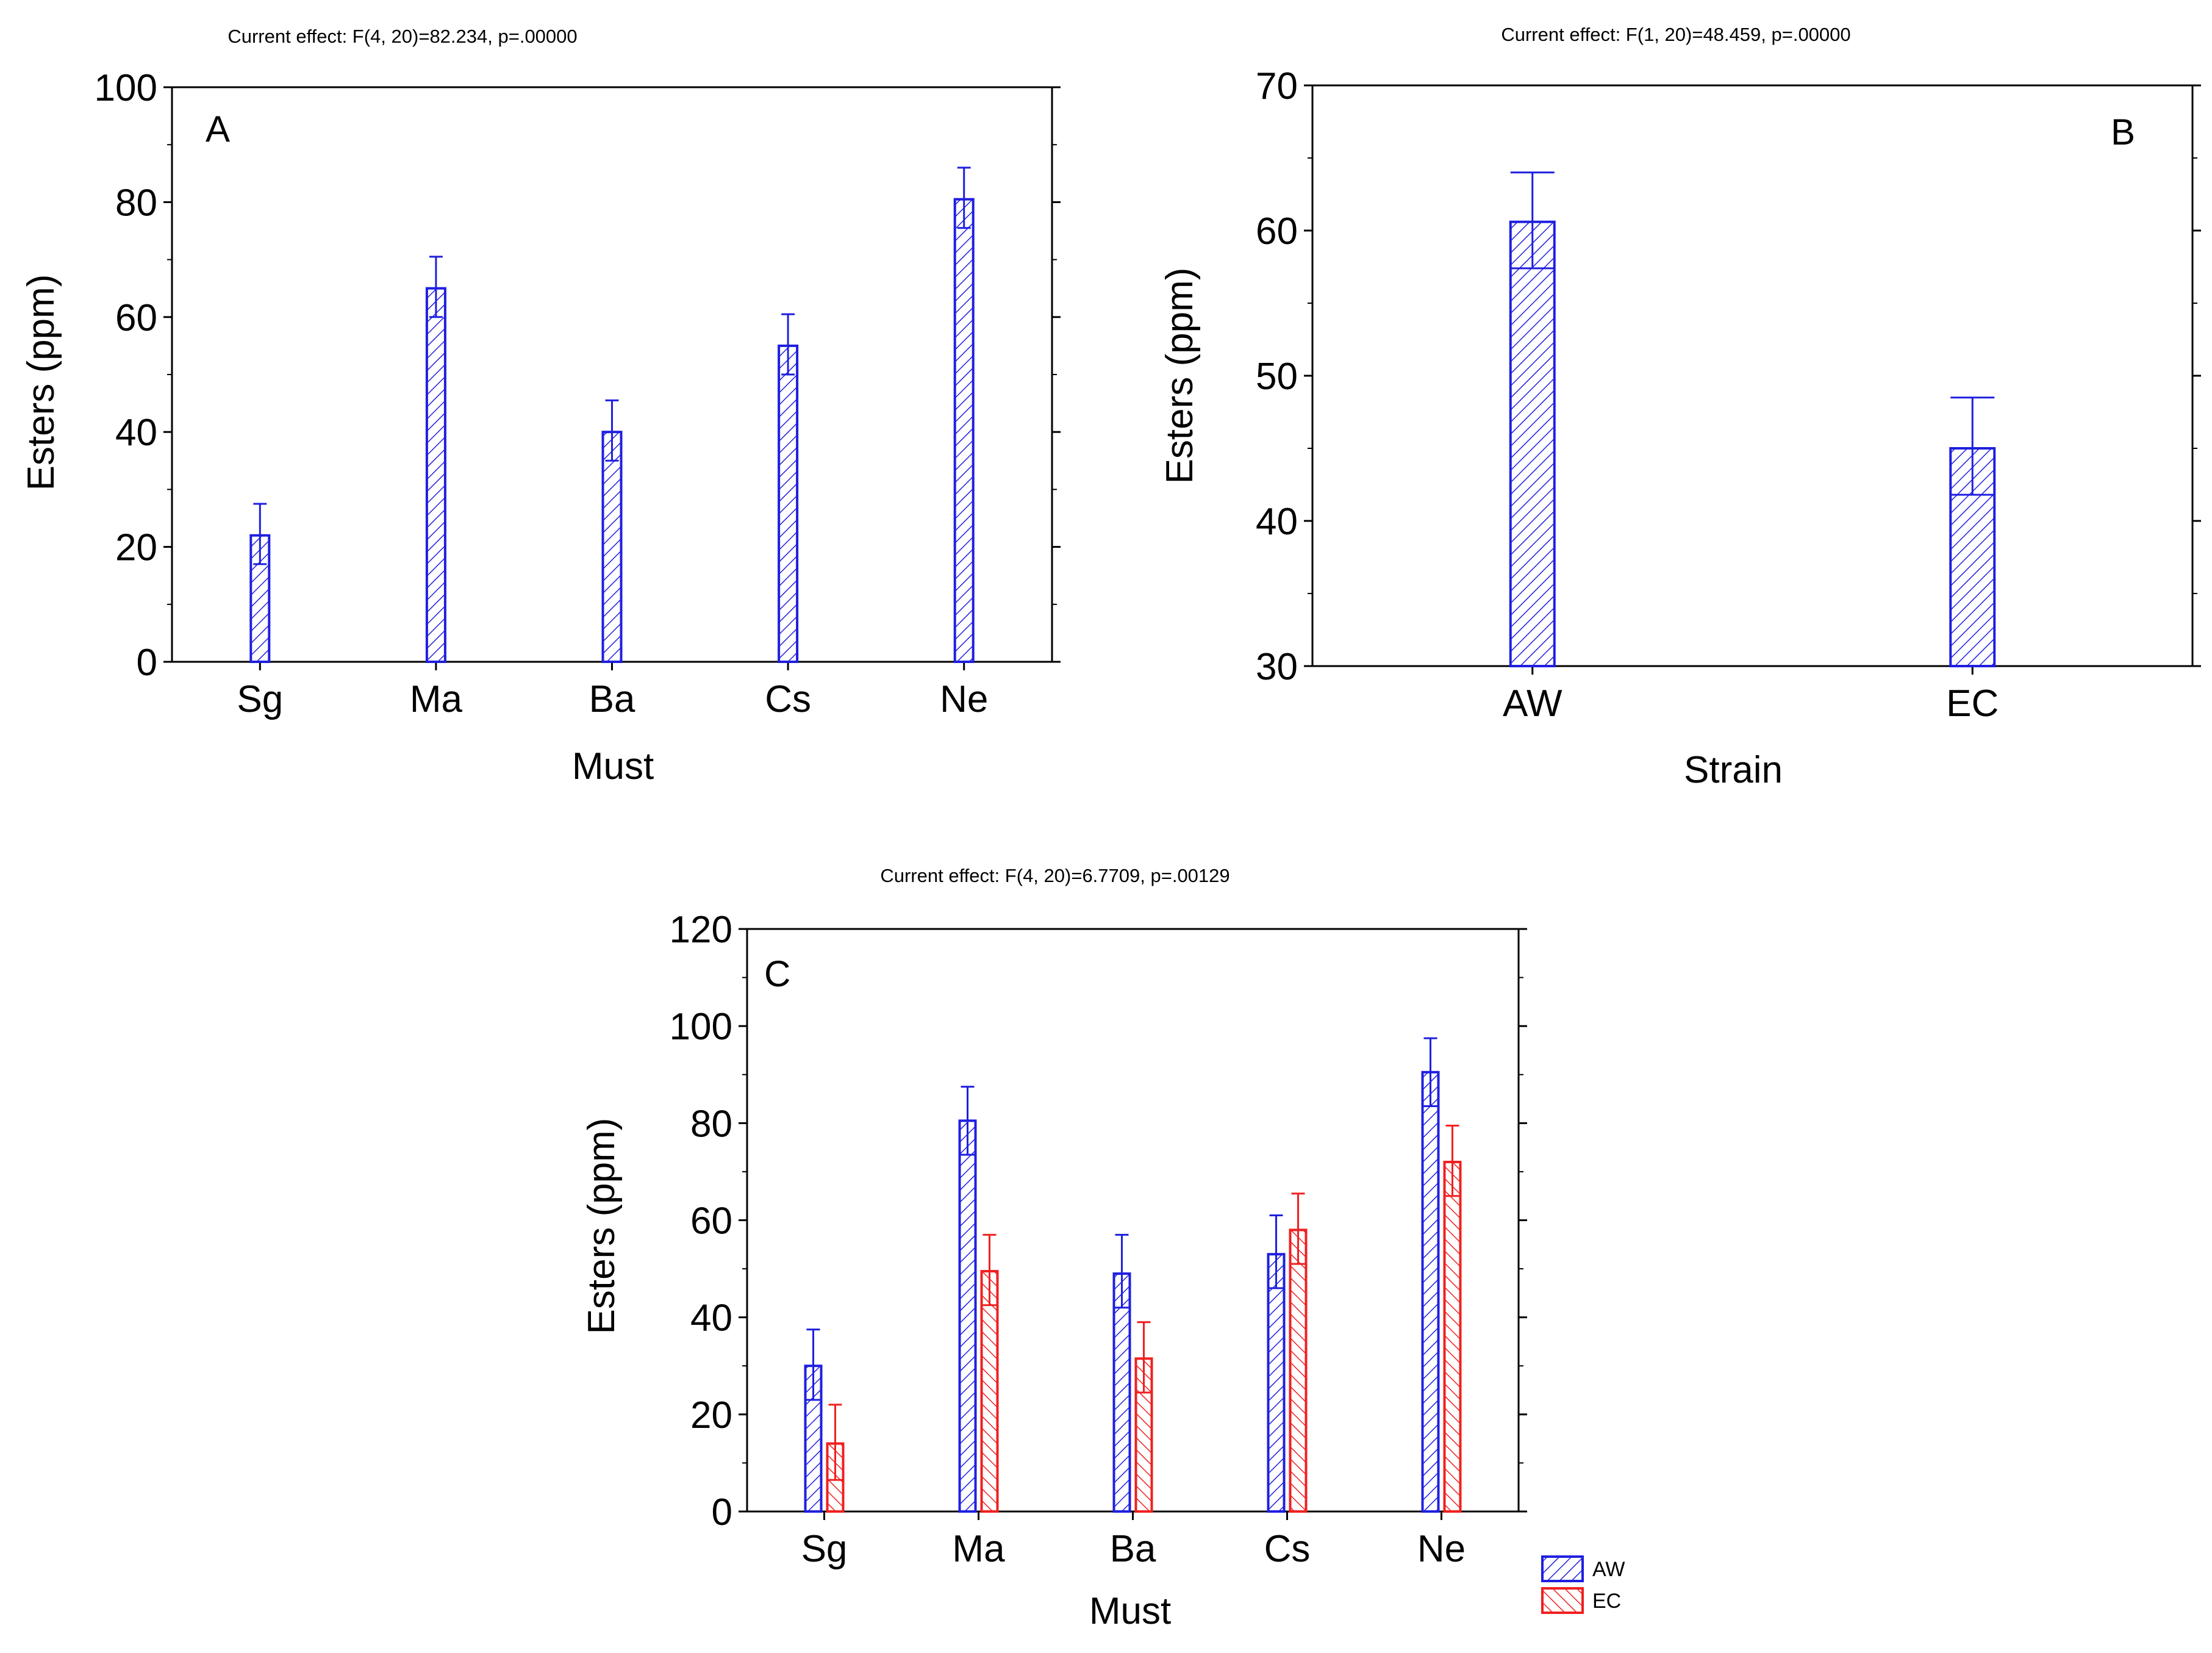  I want to click on panel-c-plot-frame, so click(1133, 1220).